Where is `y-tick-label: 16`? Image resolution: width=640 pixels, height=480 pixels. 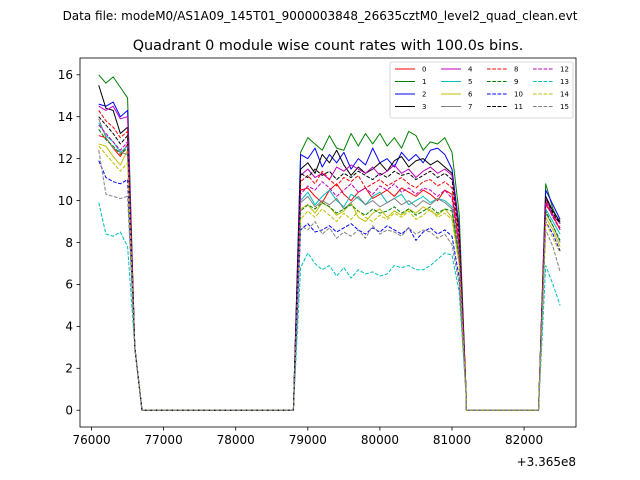
y-tick-label: 16 is located at coordinates (65, 75).